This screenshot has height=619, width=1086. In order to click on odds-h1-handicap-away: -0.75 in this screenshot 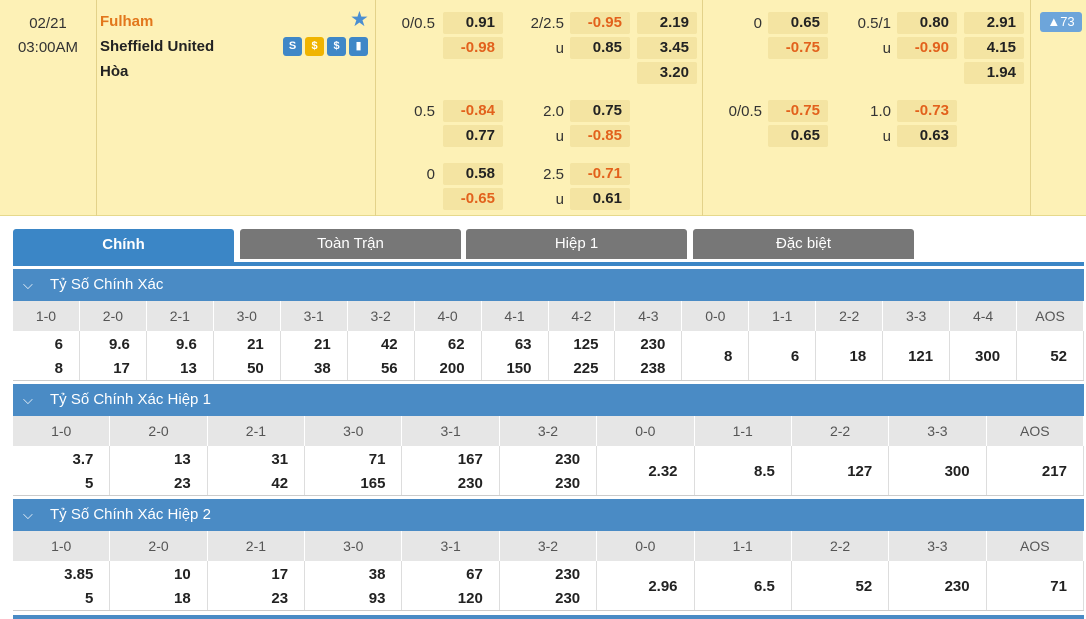, I will do `click(798, 48)`.